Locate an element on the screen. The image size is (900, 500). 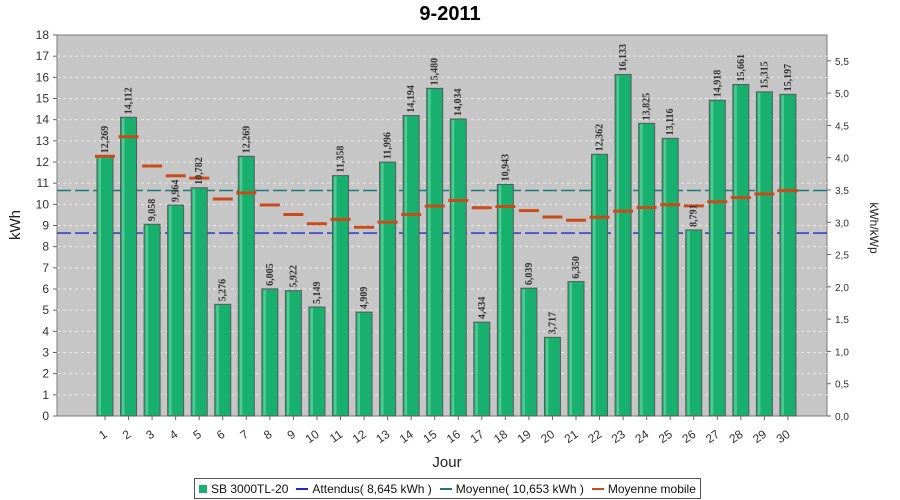
right-tick-label: 1,5 is located at coordinates (842, 320).